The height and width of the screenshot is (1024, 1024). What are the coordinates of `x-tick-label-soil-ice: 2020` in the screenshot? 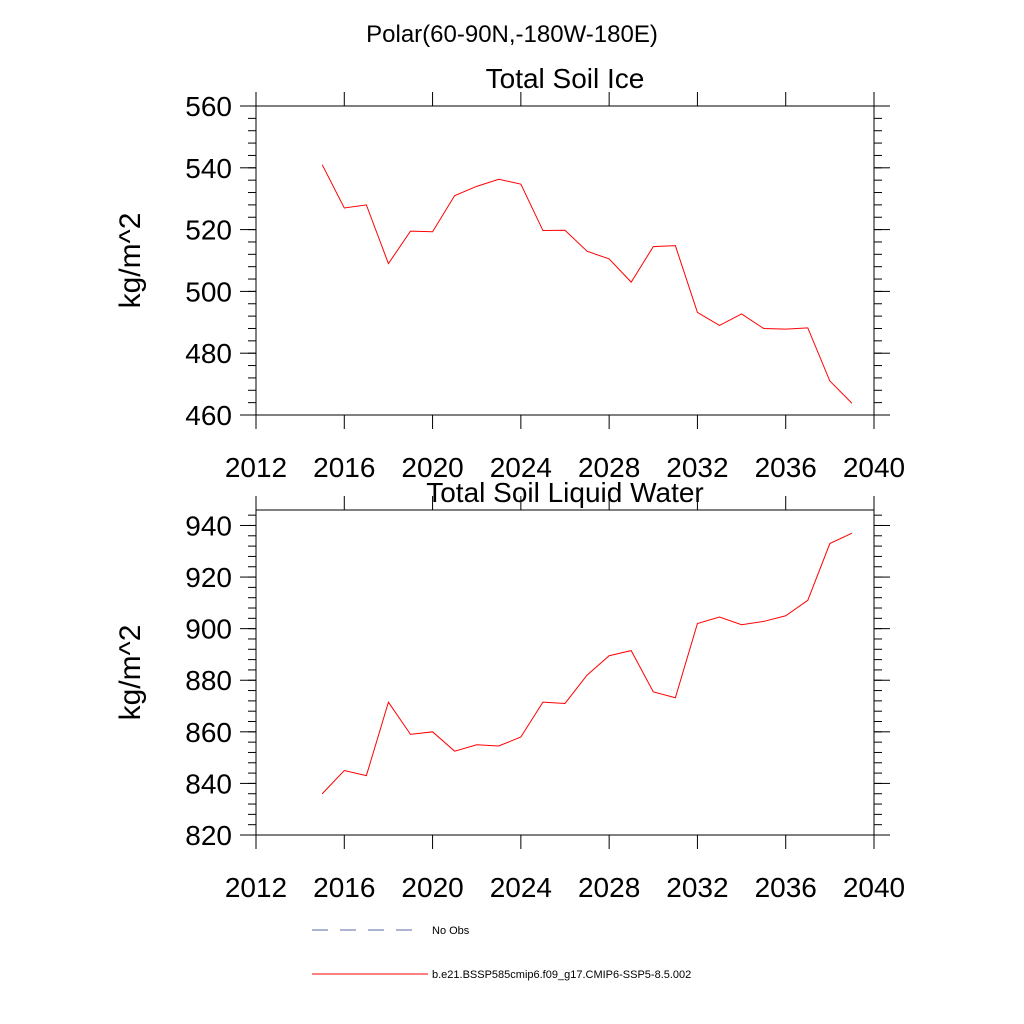 It's located at (432, 467).